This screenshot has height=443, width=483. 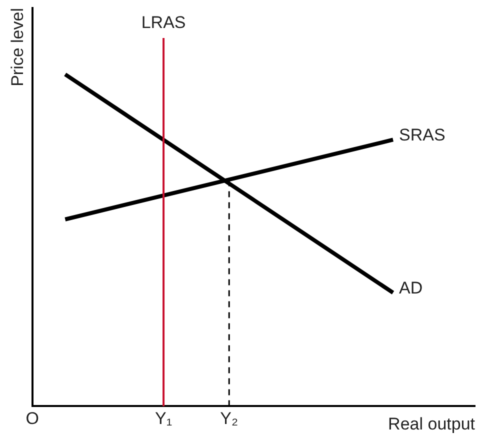 What do you see at coordinates (33, 418) in the screenshot?
I see `x-tick-label: O` at bounding box center [33, 418].